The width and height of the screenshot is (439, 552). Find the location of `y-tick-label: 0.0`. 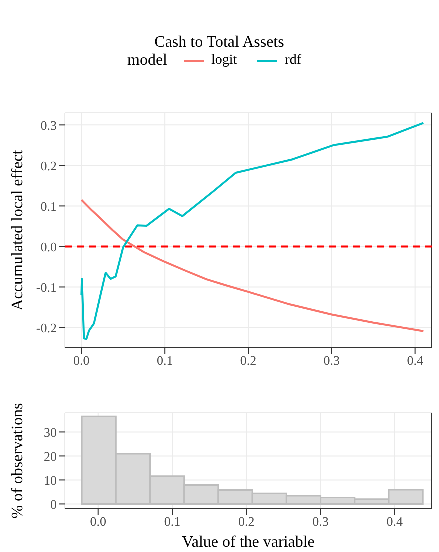

y-tick-label: 0.0 is located at coordinates (48, 246).